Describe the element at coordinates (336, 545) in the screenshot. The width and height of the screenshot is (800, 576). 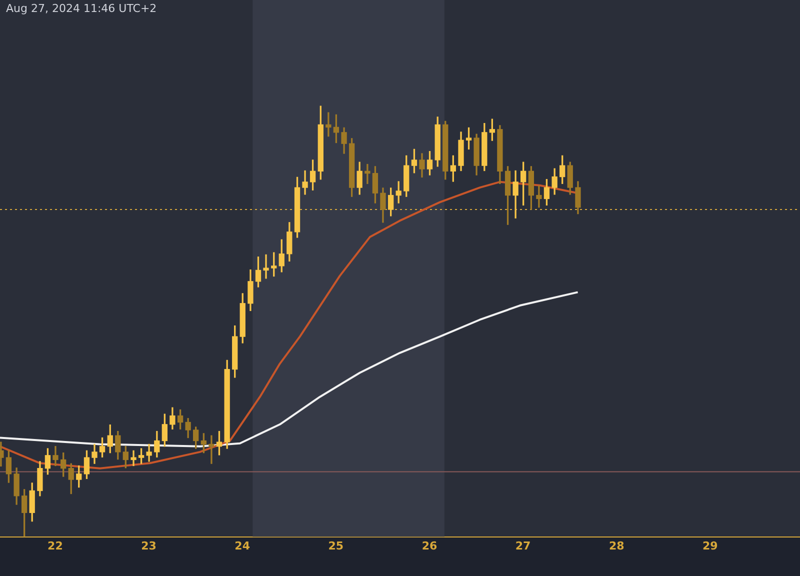
I see `x-tick-label: 25` at that location.